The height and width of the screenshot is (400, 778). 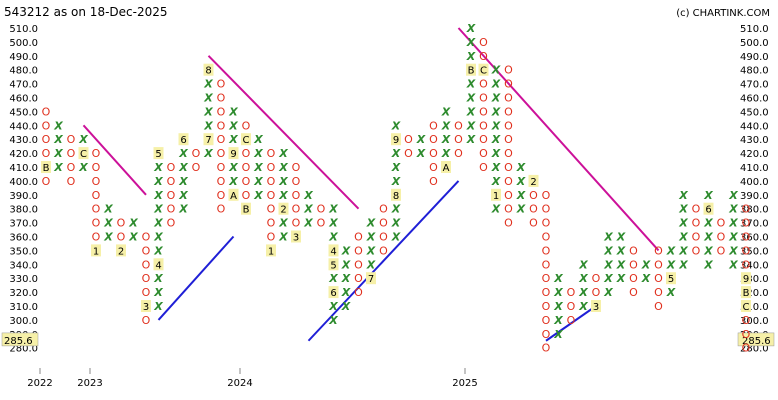 I want to click on x-axis: 2022 2023 2024 2025, so click(x=252, y=378).